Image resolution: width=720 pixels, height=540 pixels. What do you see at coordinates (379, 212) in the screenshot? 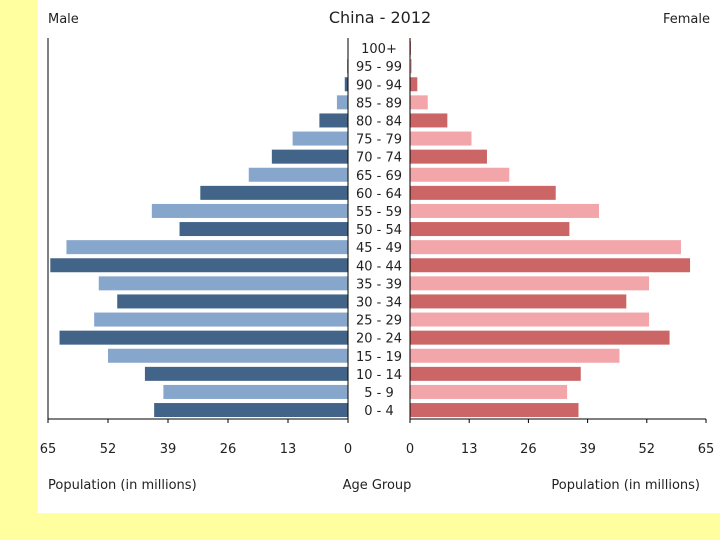
I see `age-group-label-9: 55 - 59` at bounding box center [379, 212].